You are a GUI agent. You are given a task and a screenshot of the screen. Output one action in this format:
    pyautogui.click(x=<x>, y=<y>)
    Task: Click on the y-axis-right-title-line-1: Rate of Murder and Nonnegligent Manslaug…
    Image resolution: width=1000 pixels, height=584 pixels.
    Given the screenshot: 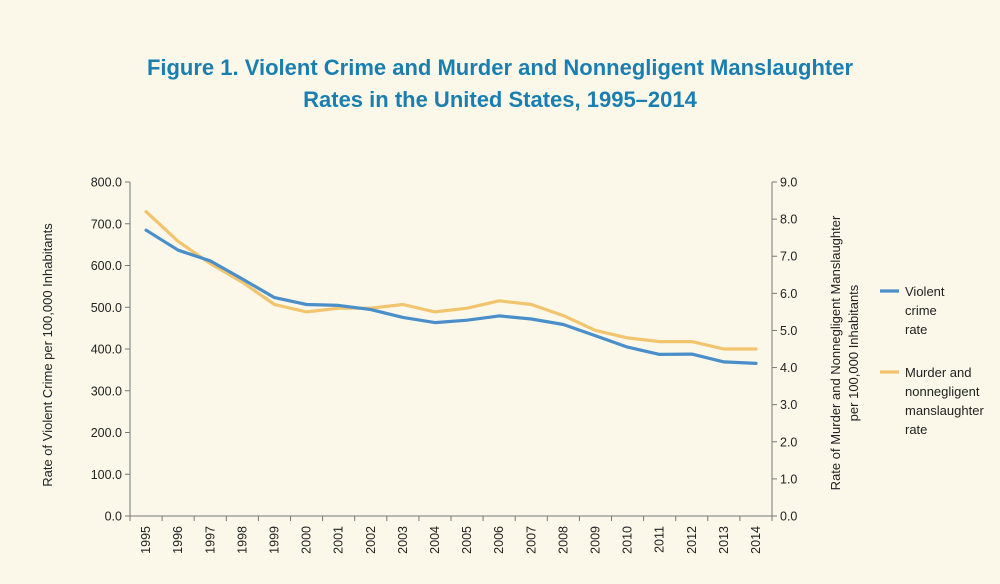 What is the action you would take?
    pyautogui.click(x=835, y=352)
    